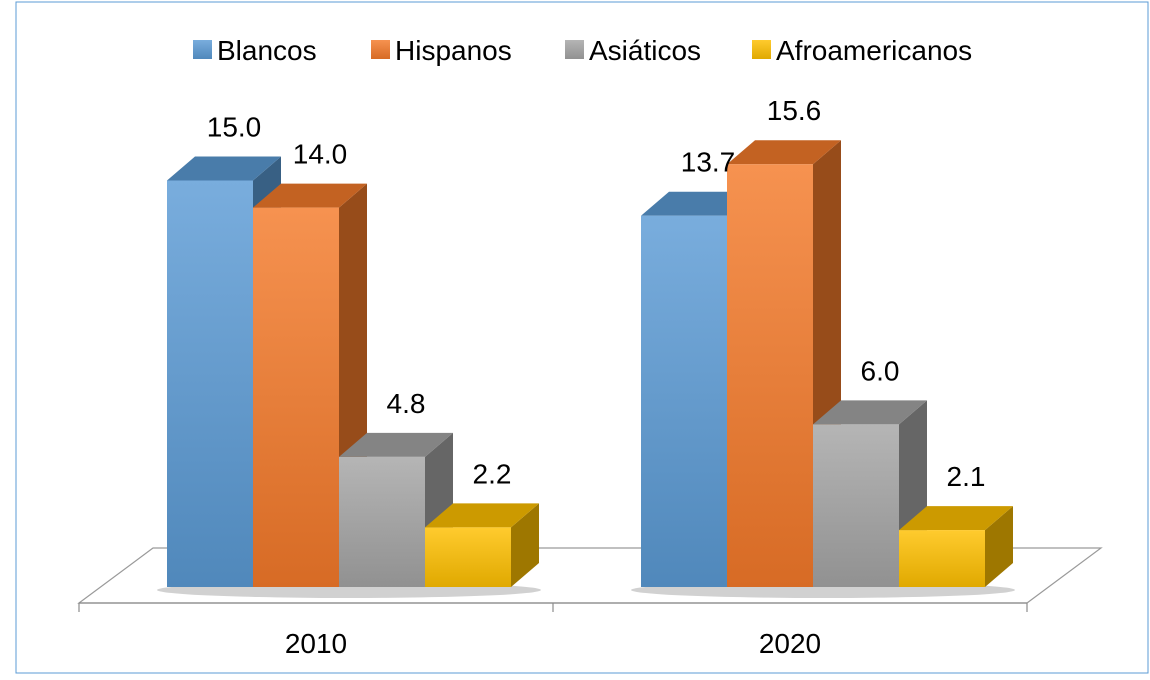 This screenshot has width=1150, height=680. Describe the element at coordinates (267, 50) in the screenshot. I see `legend-label: Blancos` at that location.